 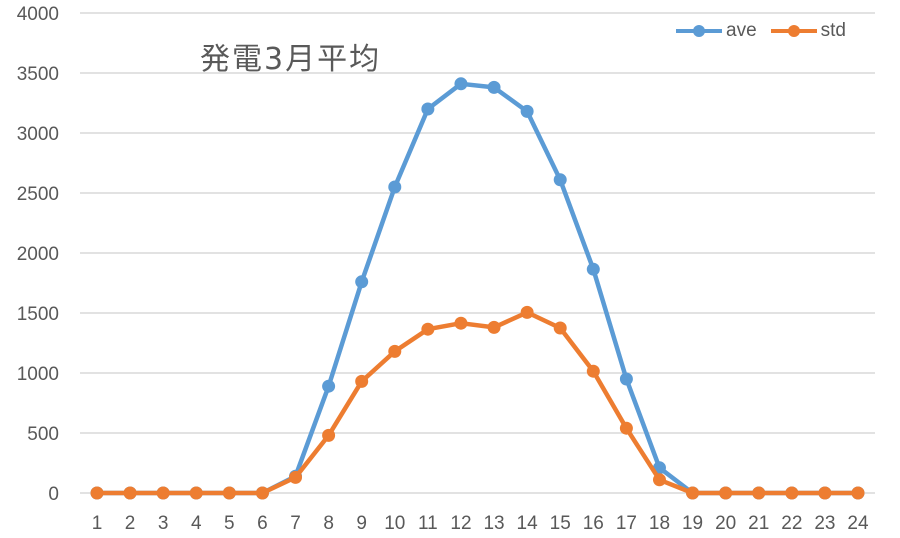 What do you see at coordinates (130, 523) in the screenshot?
I see `x-tick-label: 2` at bounding box center [130, 523].